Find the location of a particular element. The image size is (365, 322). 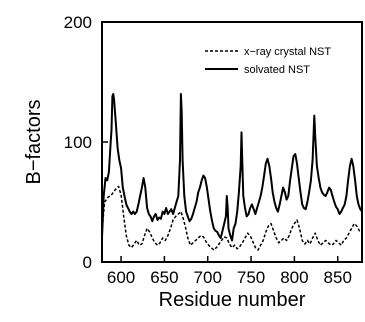

series-line-xray-crystal is located at coordinates (232, 218).